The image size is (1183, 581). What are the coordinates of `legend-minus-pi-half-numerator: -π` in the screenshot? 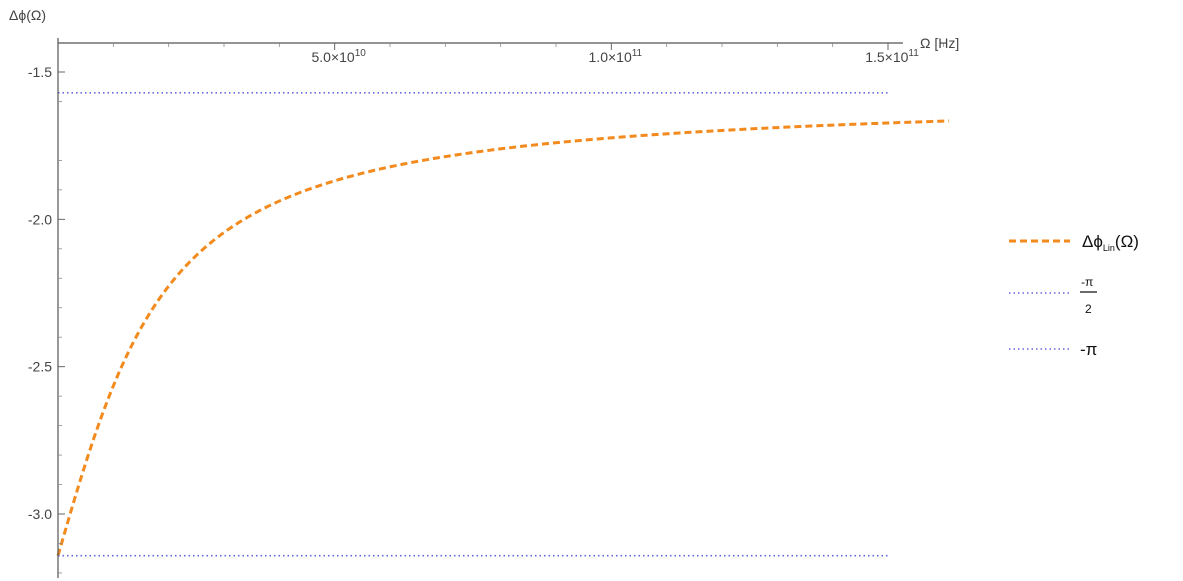 It's located at (1087, 282).